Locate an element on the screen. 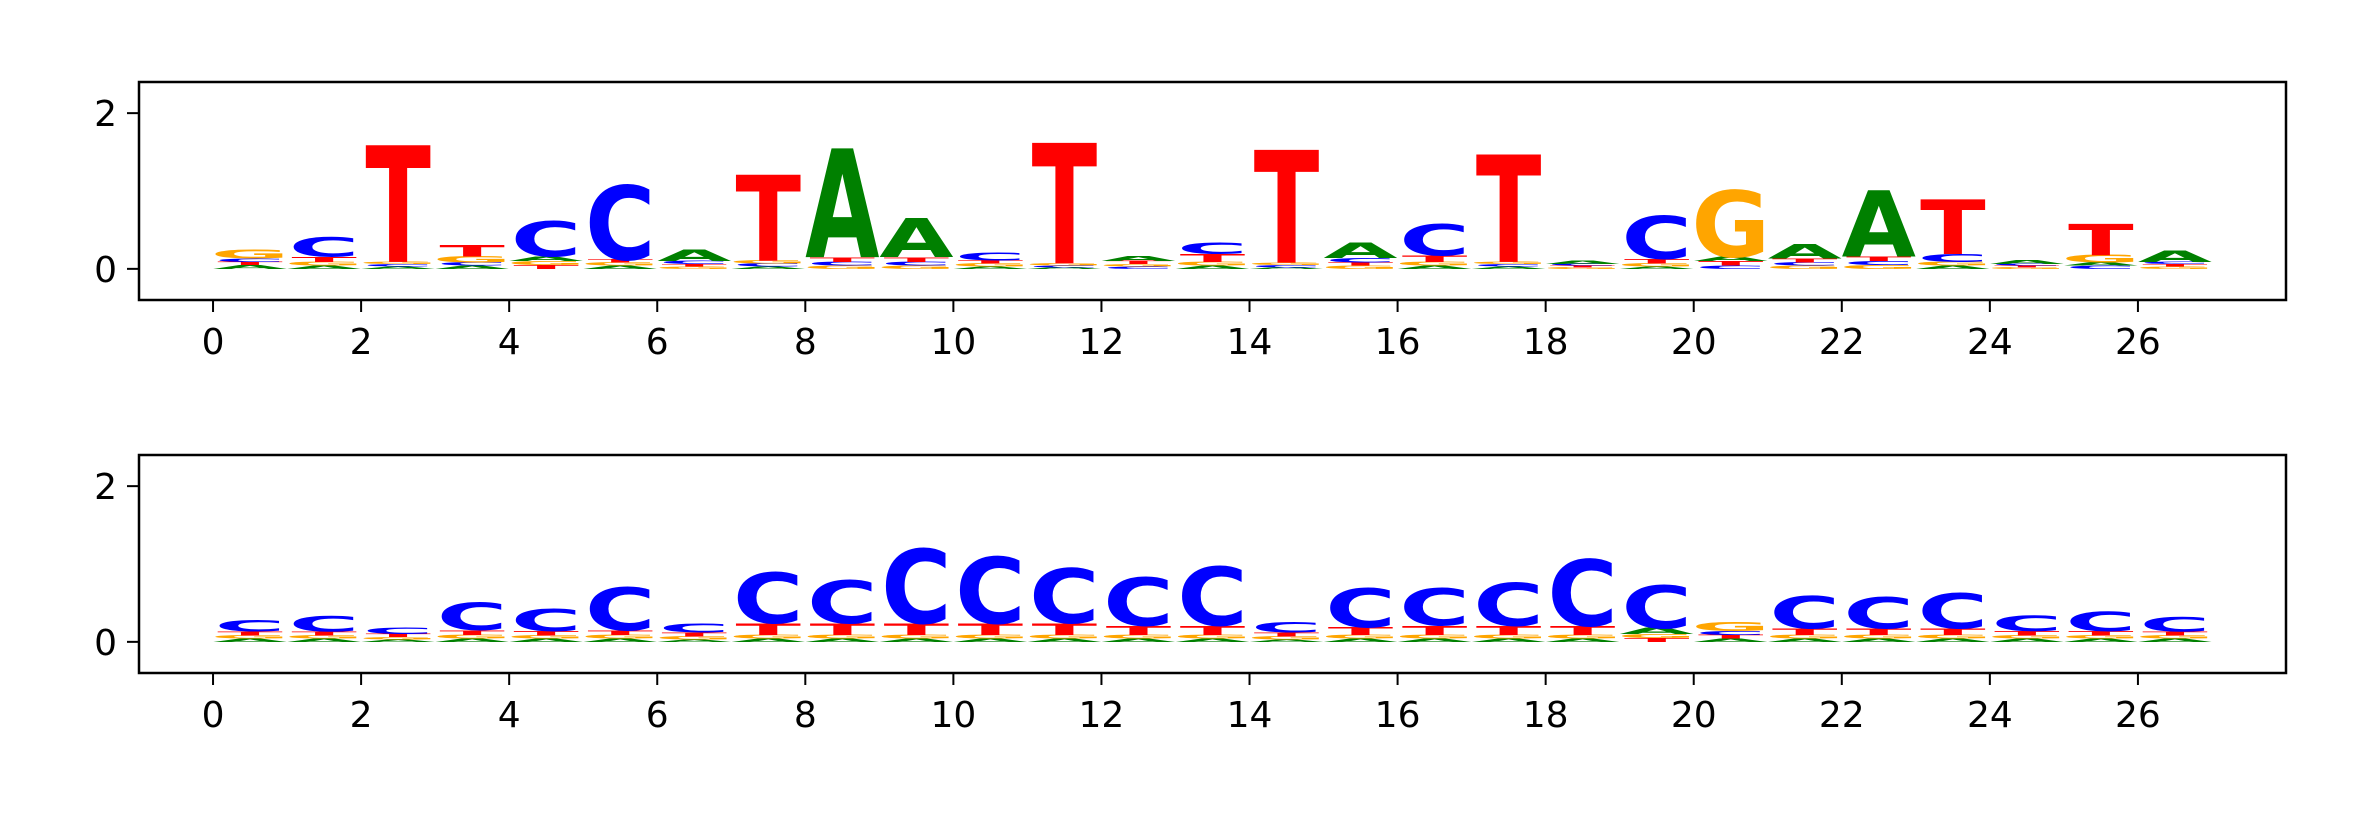 This screenshot has height=831, width=2362. logo-letter-A-pos-19: A is located at coordinates (1657, 631).